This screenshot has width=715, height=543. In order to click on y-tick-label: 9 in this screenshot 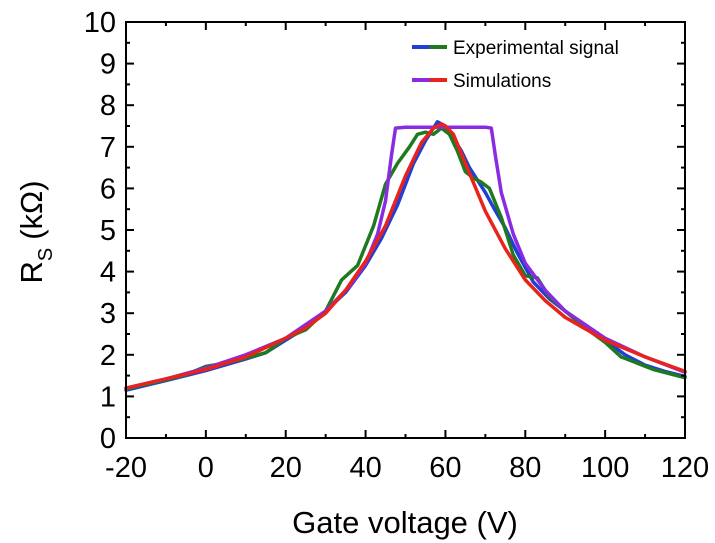, I will do `click(108, 65)`.